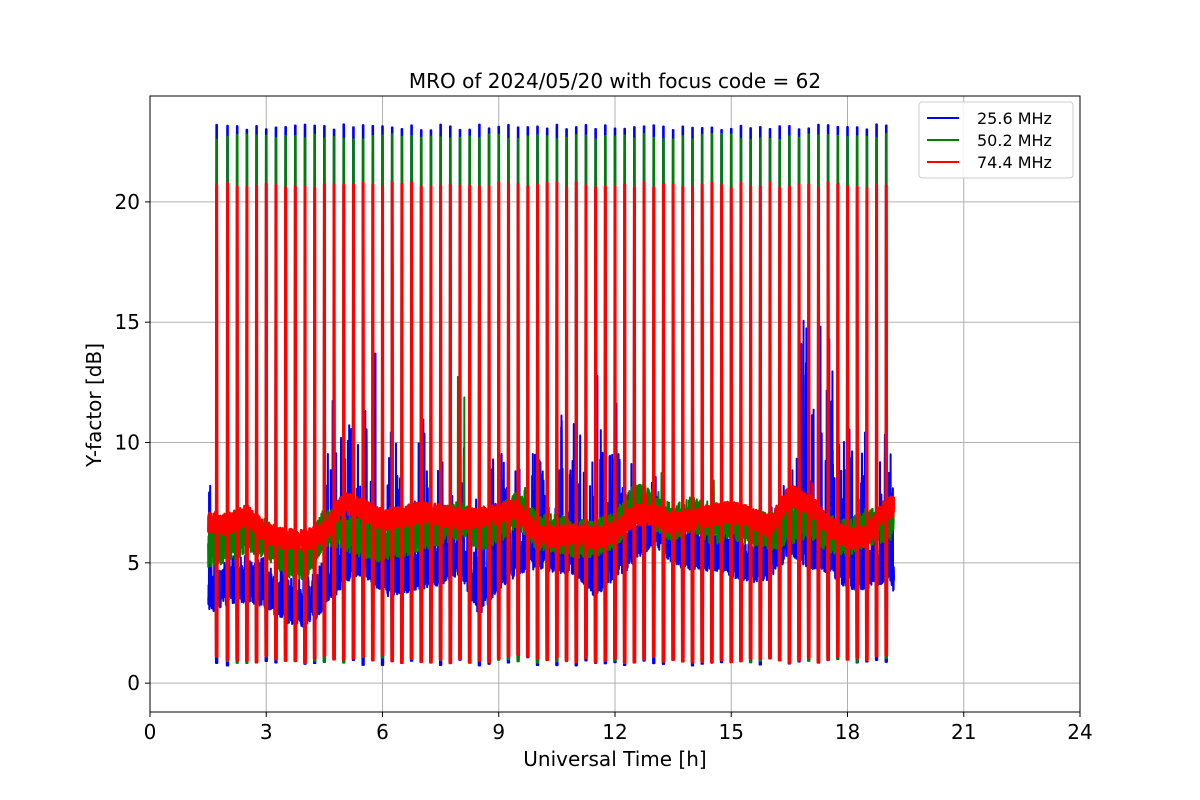 The height and width of the screenshot is (800, 1200). I want to click on x-tick-label: 6, so click(382, 732).